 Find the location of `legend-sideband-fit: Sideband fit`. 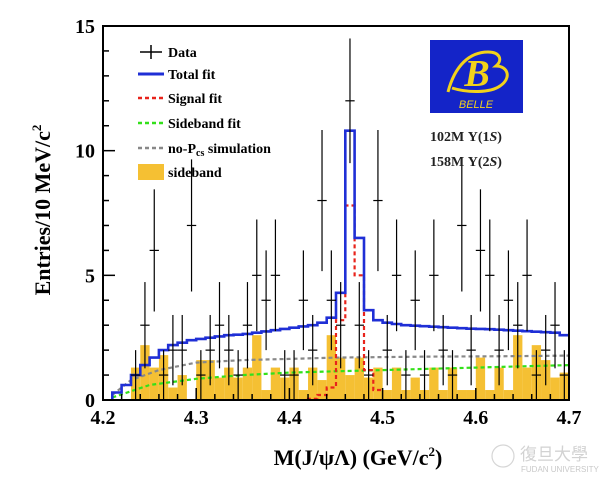

legend-sideband-fit: Sideband fit is located at coordinates (189, 124).